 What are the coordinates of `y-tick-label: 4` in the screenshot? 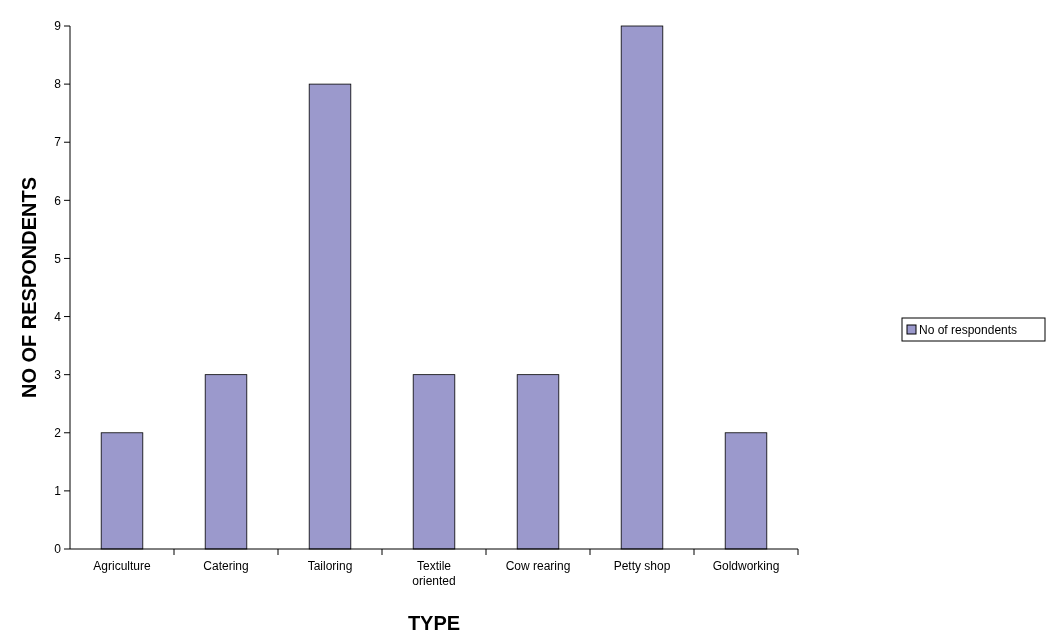 It's located at (58, 316).